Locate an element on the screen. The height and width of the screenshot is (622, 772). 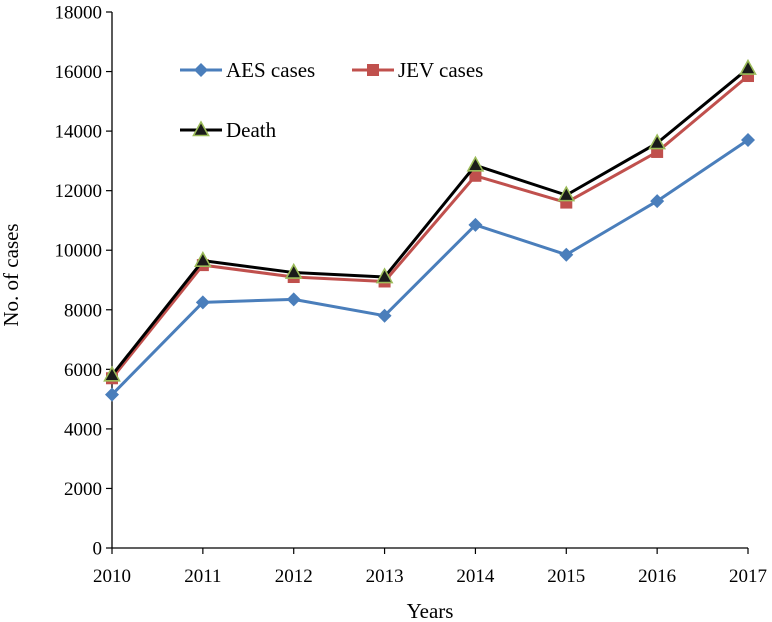
legend-label: AES cases is located at coordinates (270, 70).